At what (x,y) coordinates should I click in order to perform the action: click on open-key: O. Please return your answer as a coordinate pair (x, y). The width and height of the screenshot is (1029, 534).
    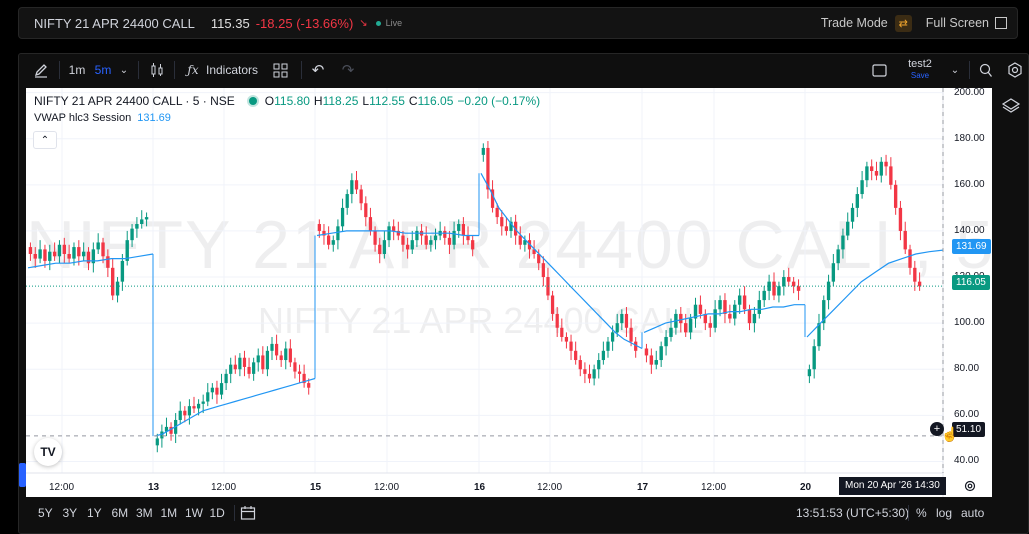
    Looking at the image, I should click on (269, 101).